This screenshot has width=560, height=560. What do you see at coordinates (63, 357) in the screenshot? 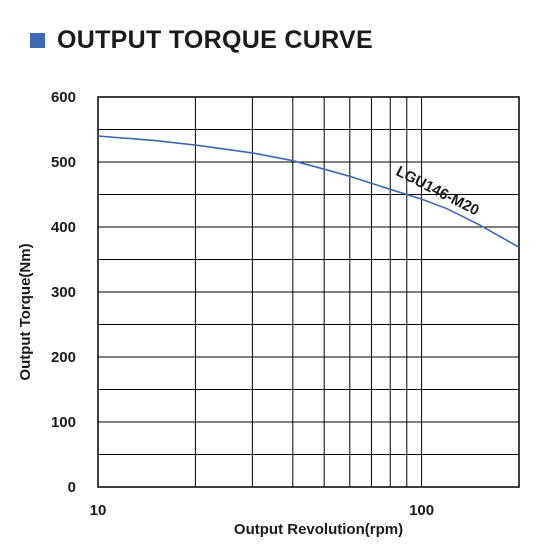
I see `y-tick-label: 200` at bounding box center [63, 357].